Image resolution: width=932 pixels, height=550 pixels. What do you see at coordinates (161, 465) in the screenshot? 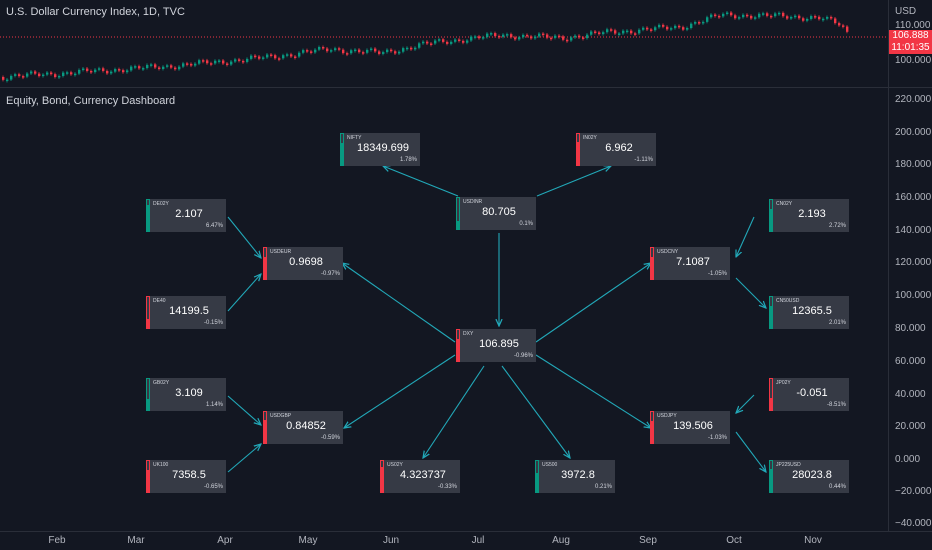
I see `ticker-symbol: UK100` at bounding box center [161, 465].